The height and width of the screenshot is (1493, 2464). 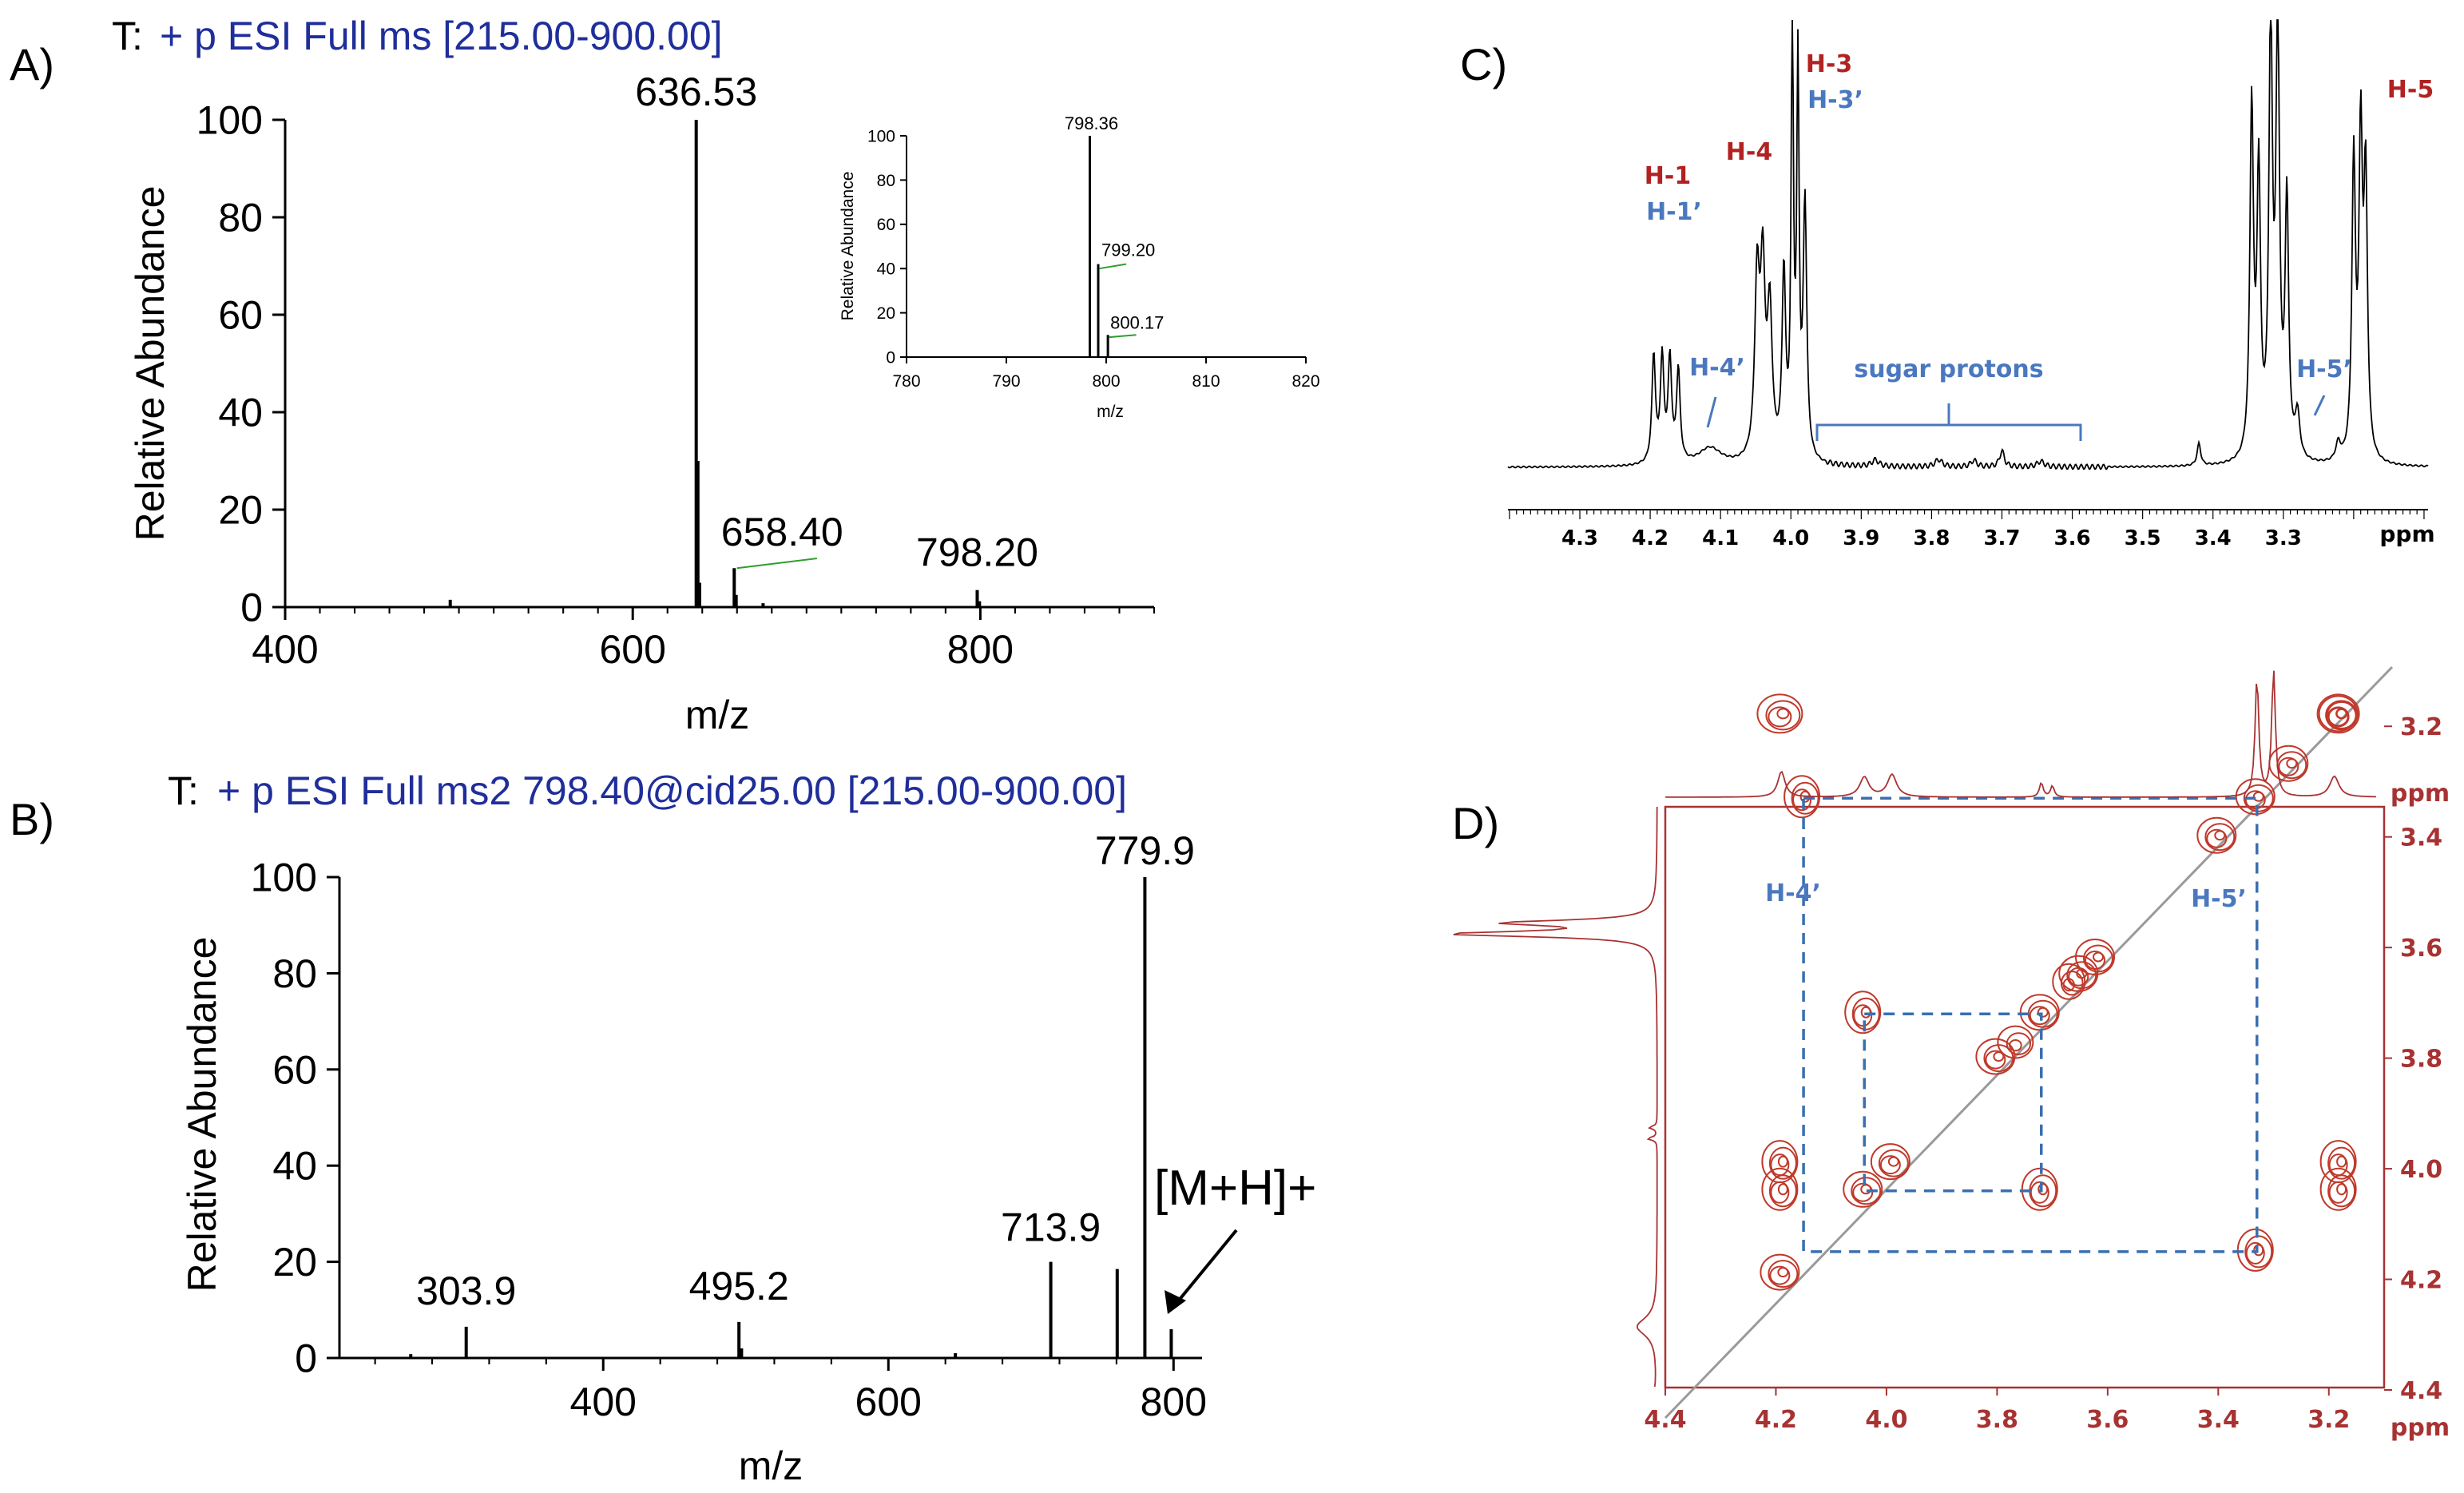 I want to click on label-h4-prime: H-4’, so click(x=1717, y=368).